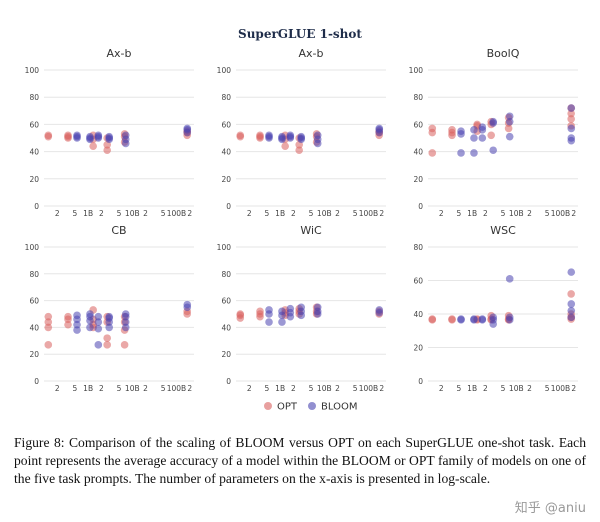  What do you see at coordinates (311, 230) in the screenshot?
I see `panel-title: WiC` at bounding box center [311, 230].